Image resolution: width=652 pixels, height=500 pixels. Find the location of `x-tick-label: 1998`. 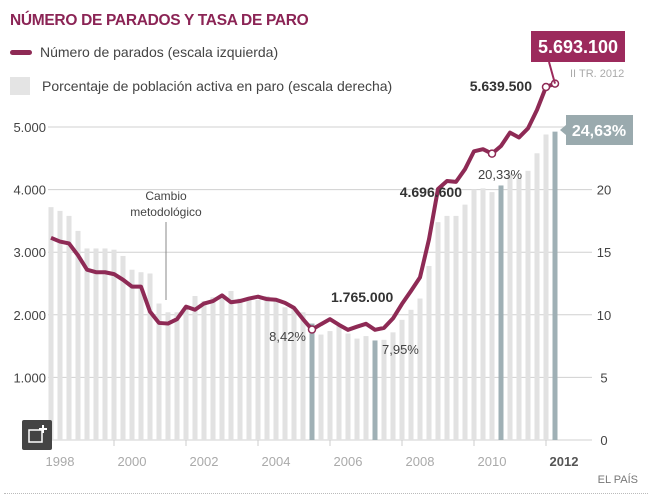

x-tick-label: 1998 is located at coordinates (60, 461).